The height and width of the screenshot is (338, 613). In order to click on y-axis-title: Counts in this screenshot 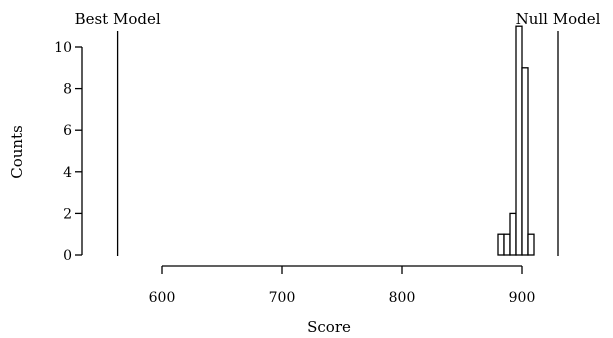, I will do `click(17, 152)`.